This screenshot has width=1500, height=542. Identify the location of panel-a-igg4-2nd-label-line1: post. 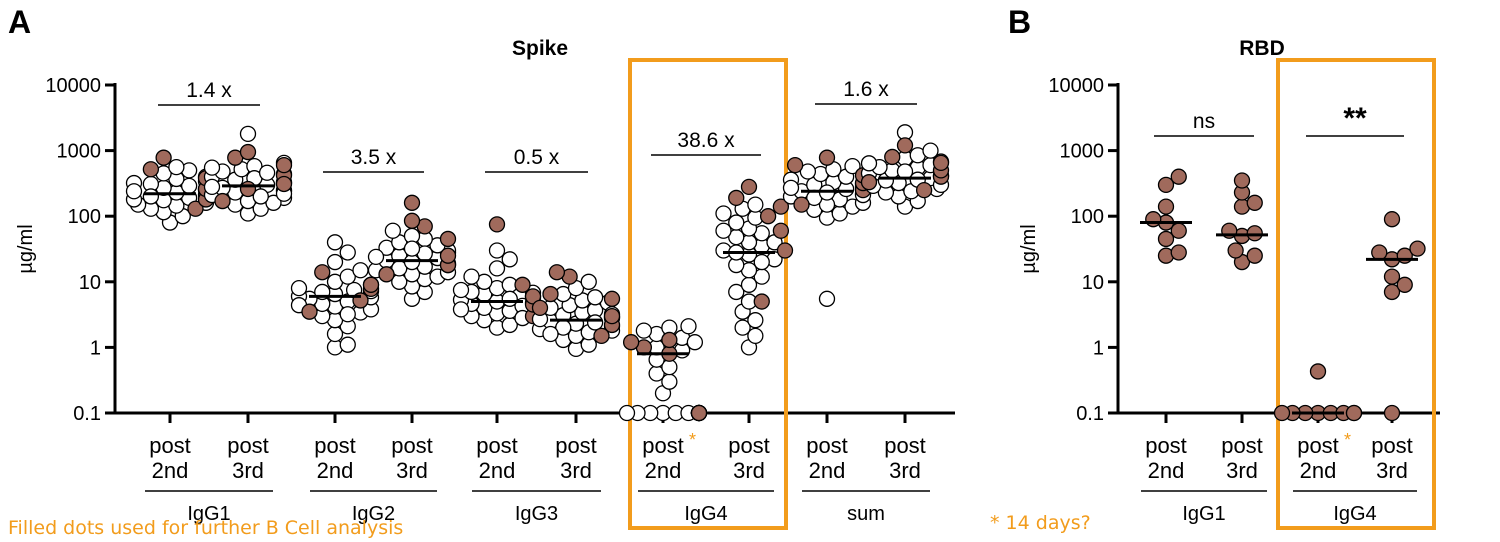
(663, 445).